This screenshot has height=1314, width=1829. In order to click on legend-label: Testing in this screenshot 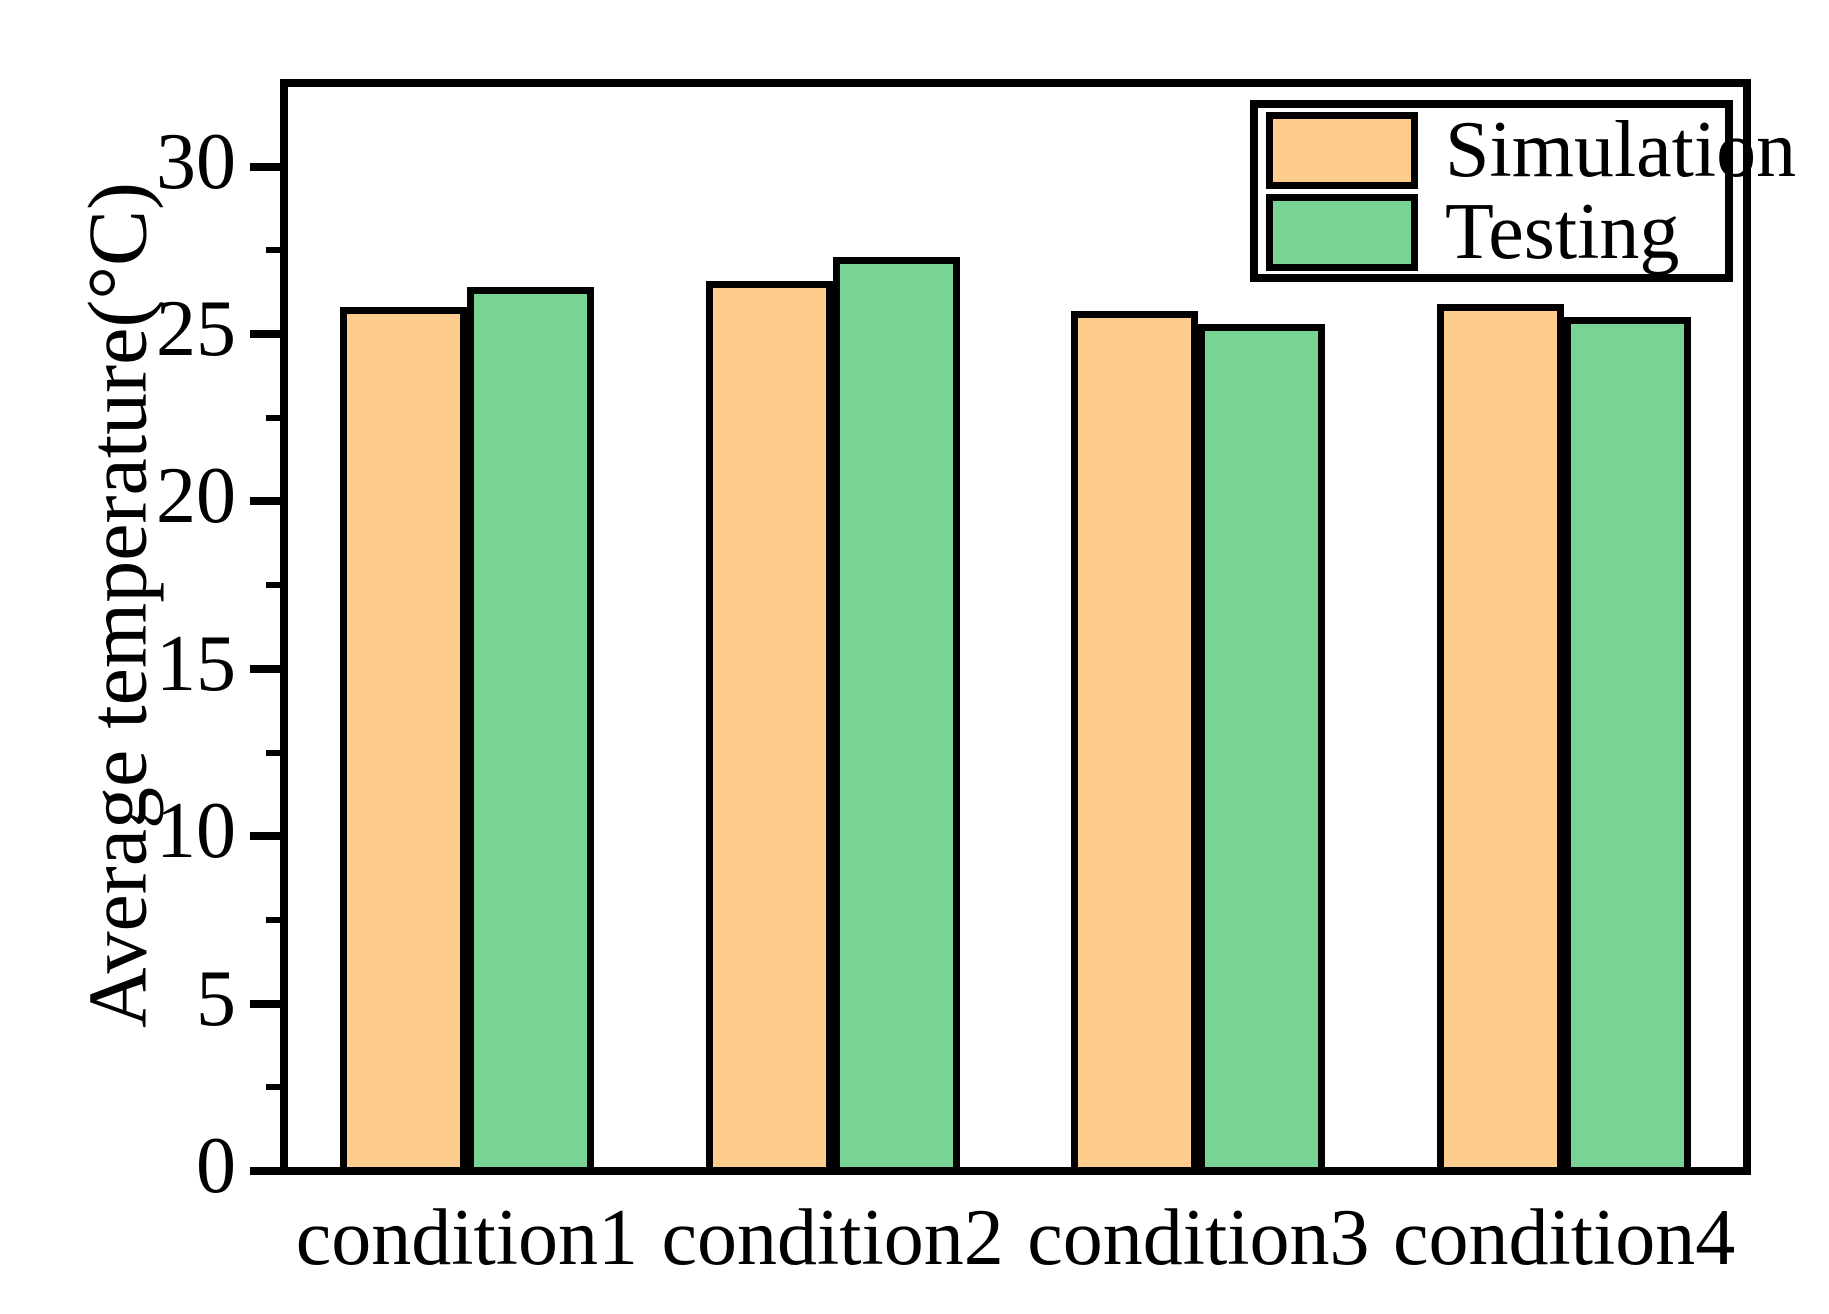, I will do `click(1562, 232)`.